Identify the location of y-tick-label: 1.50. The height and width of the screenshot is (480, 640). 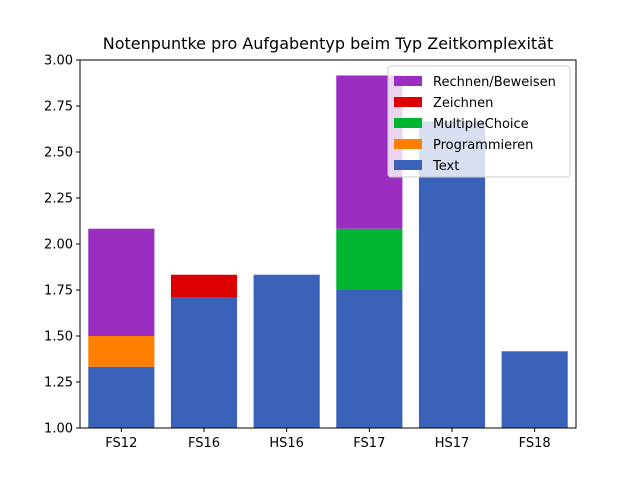
(58, 337).